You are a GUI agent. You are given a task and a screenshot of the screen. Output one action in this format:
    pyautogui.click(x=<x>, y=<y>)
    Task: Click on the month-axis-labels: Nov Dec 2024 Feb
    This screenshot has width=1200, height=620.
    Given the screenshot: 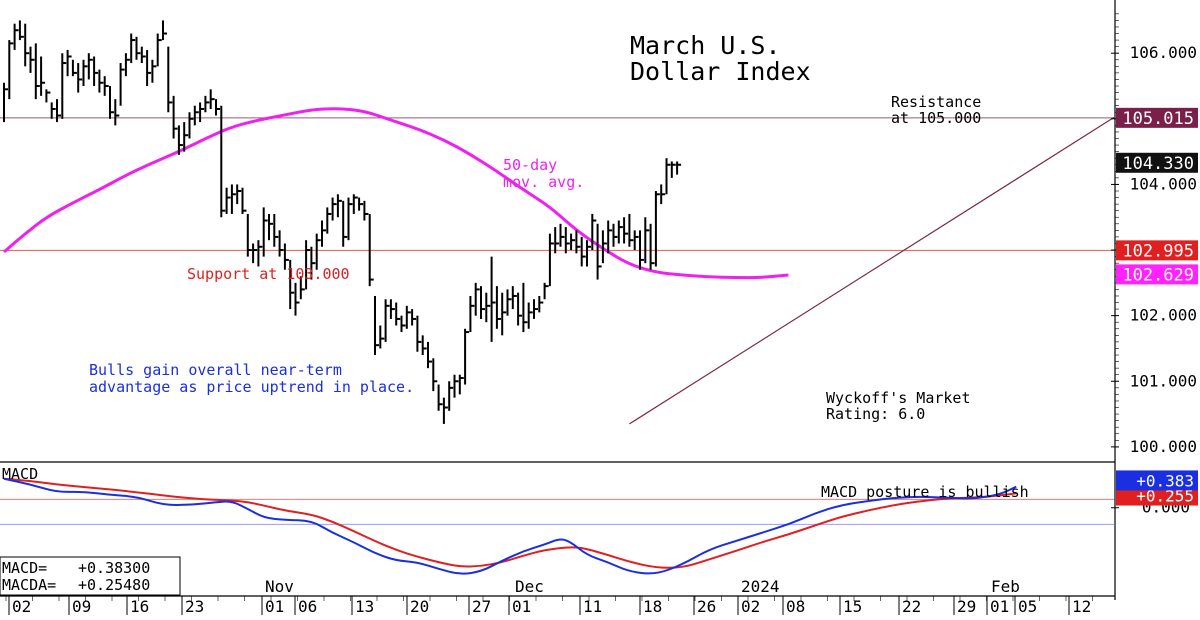 What is the action you would take?
    pyautogui.click(x=642, y=586)
    